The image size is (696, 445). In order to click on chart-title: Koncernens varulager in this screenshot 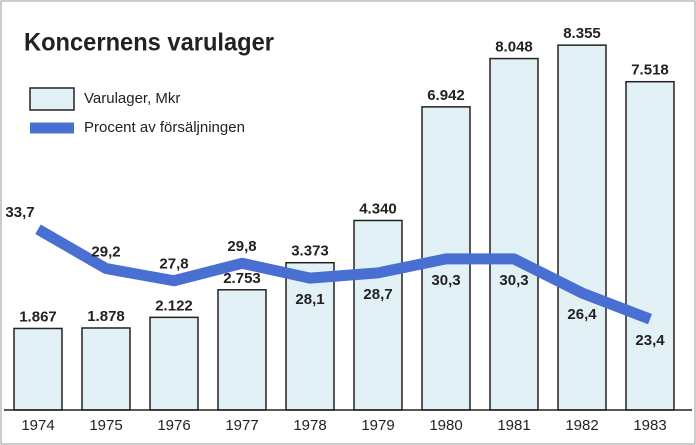, I will do `click(149, 43)`.